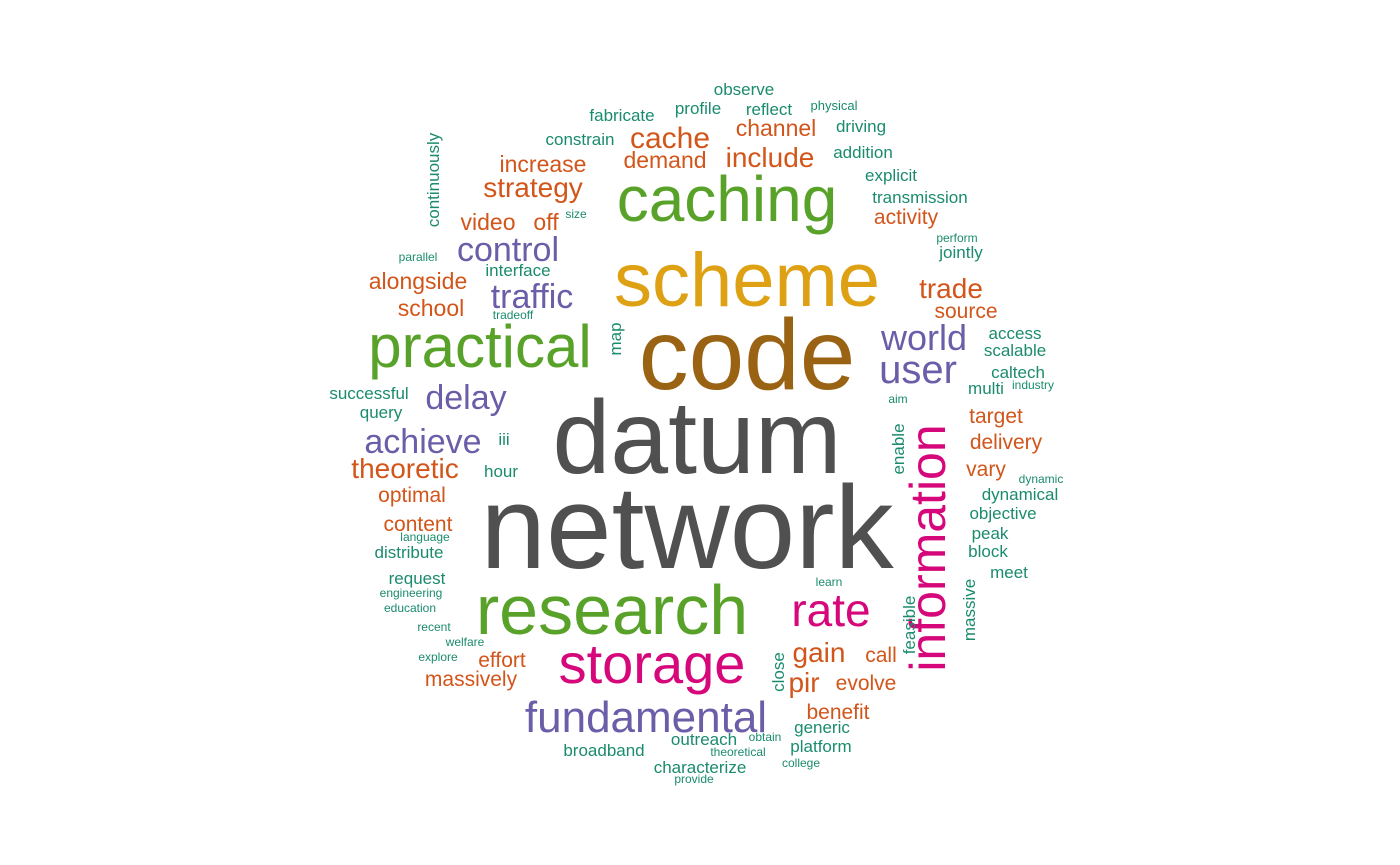 Image resolution: width=1400 pixels, height=865 pixels. What do you see at coordinates (533, 187) in the screenshot?
I see `cloud-word-strategy: strategy` at bounding box center [533, 187].